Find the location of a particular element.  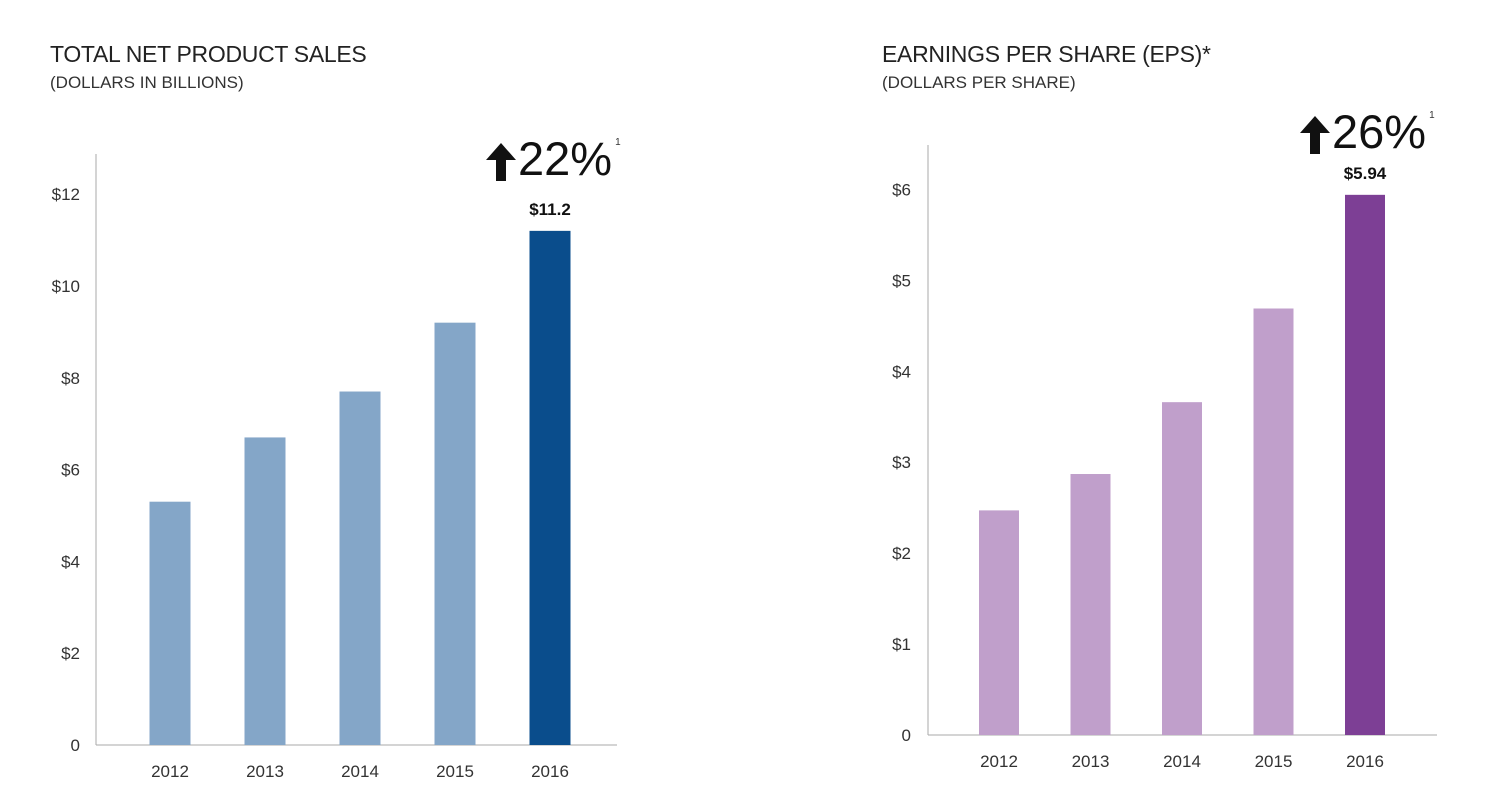

growth-indicator: 26% 1 is located at coordinates (1367, 131).